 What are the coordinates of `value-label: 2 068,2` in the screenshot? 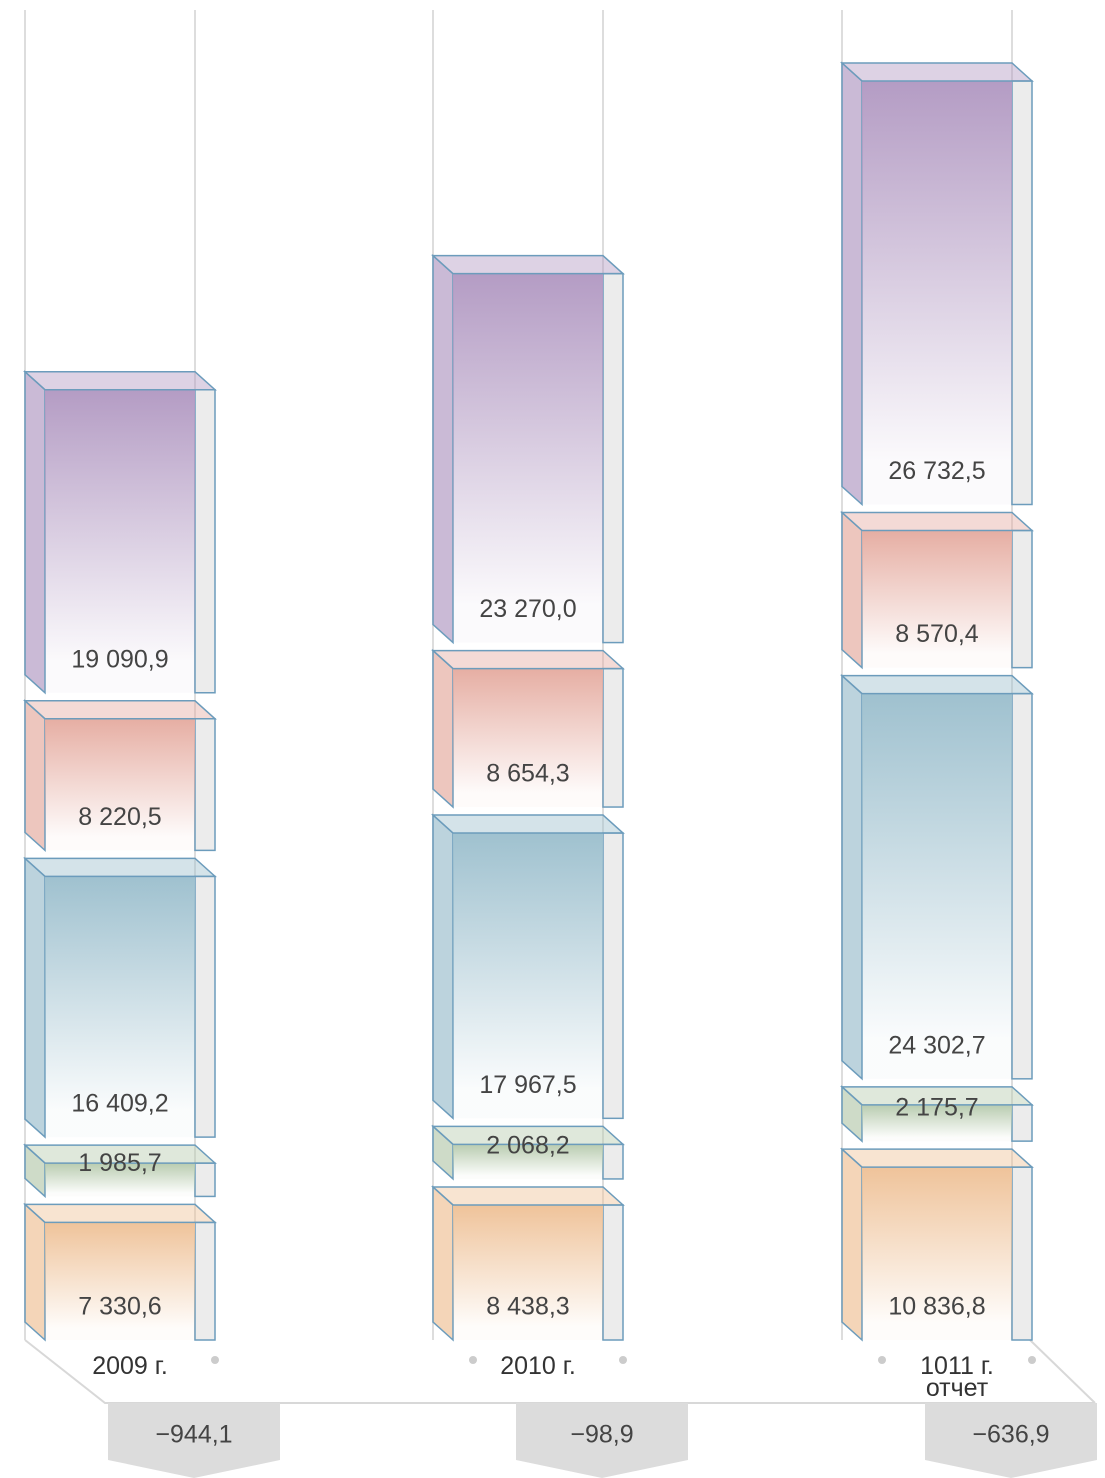 It's located at (527, 1146).